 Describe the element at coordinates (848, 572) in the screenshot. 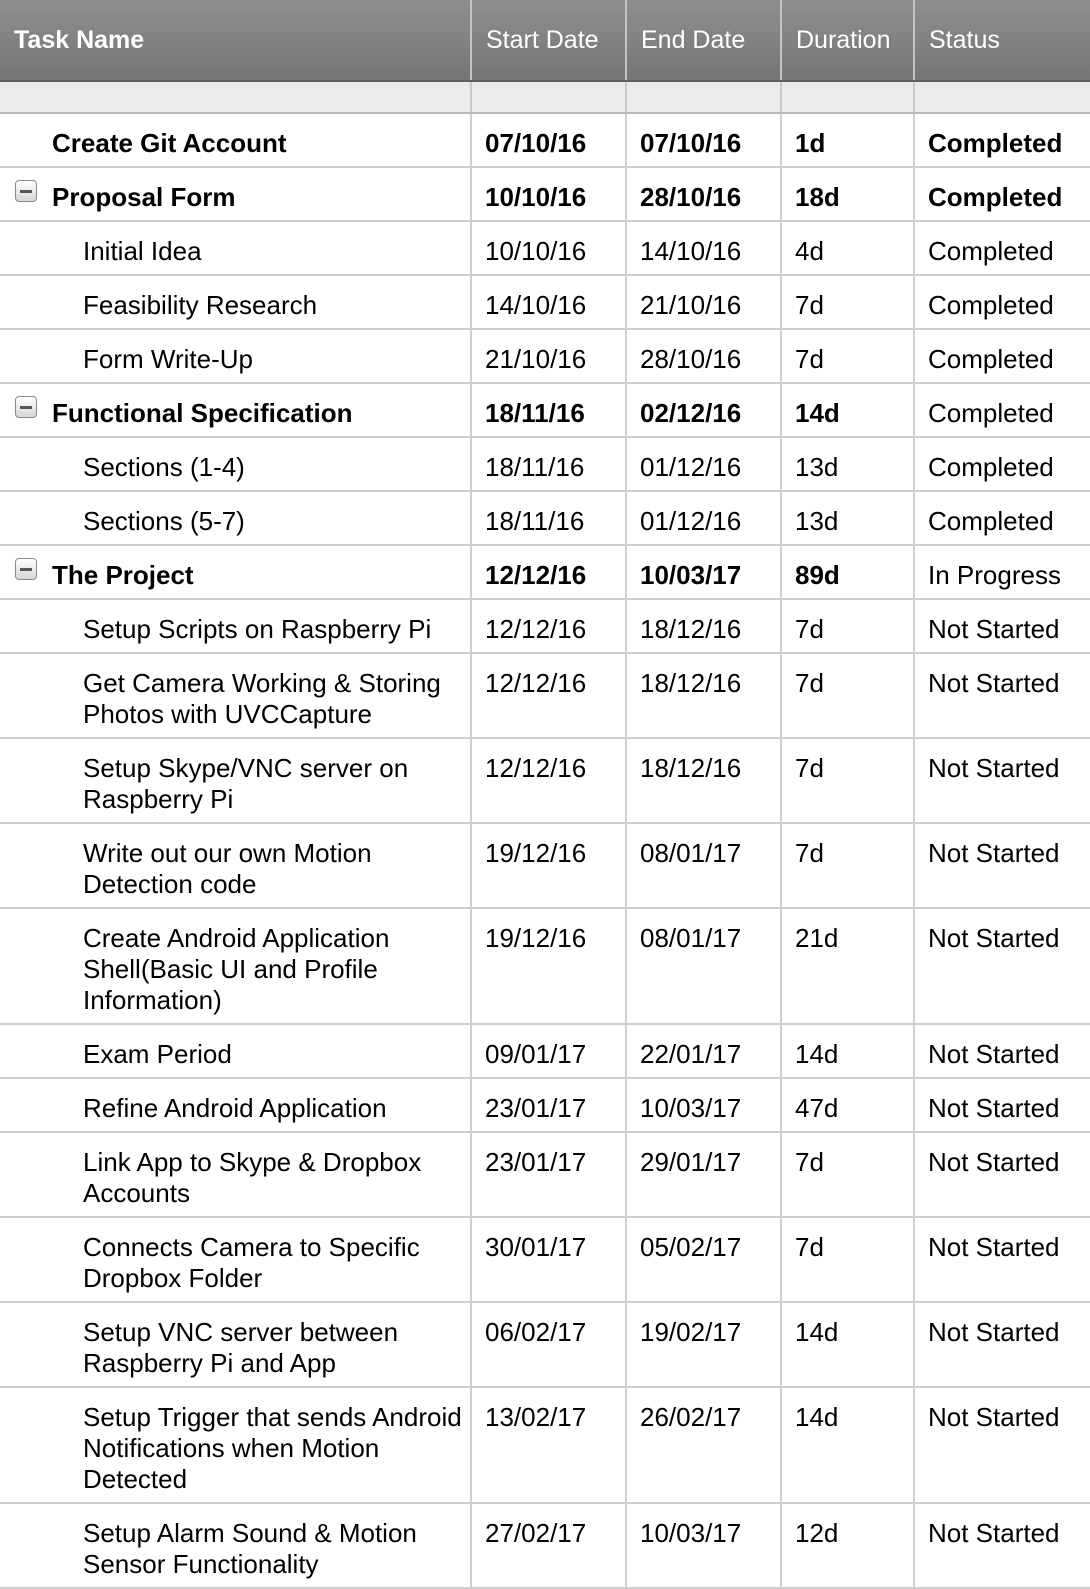

I see `duration-cell: 89d` at that location.